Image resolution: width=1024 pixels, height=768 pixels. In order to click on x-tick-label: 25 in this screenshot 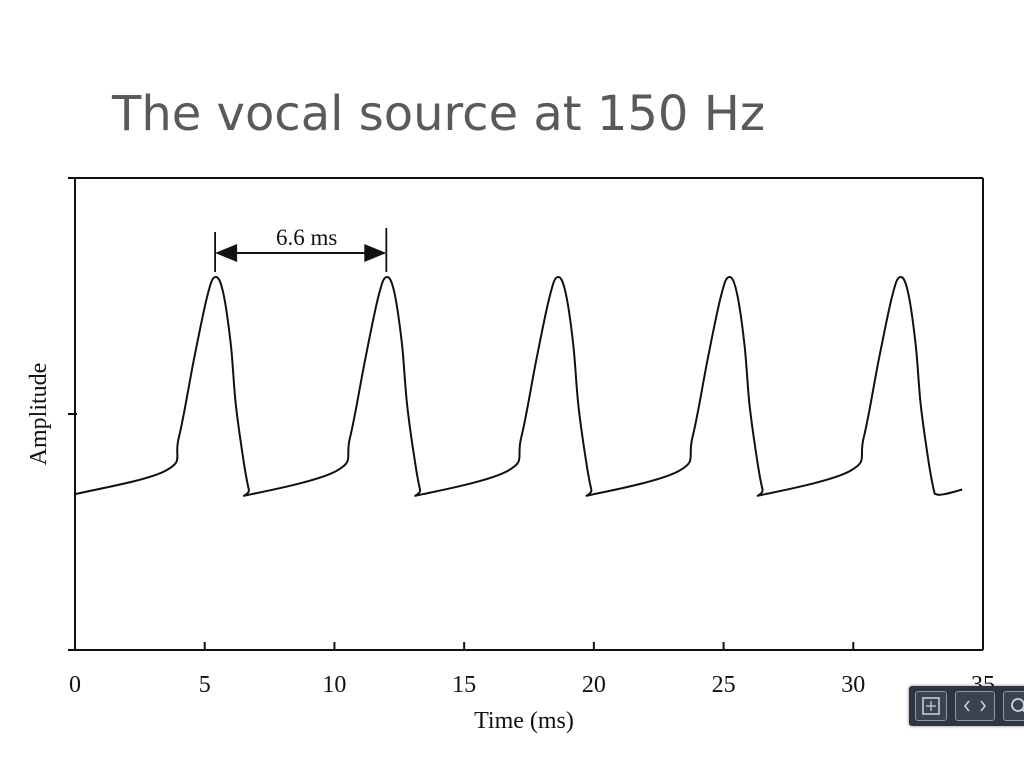, I will do `click(724, 685)`.